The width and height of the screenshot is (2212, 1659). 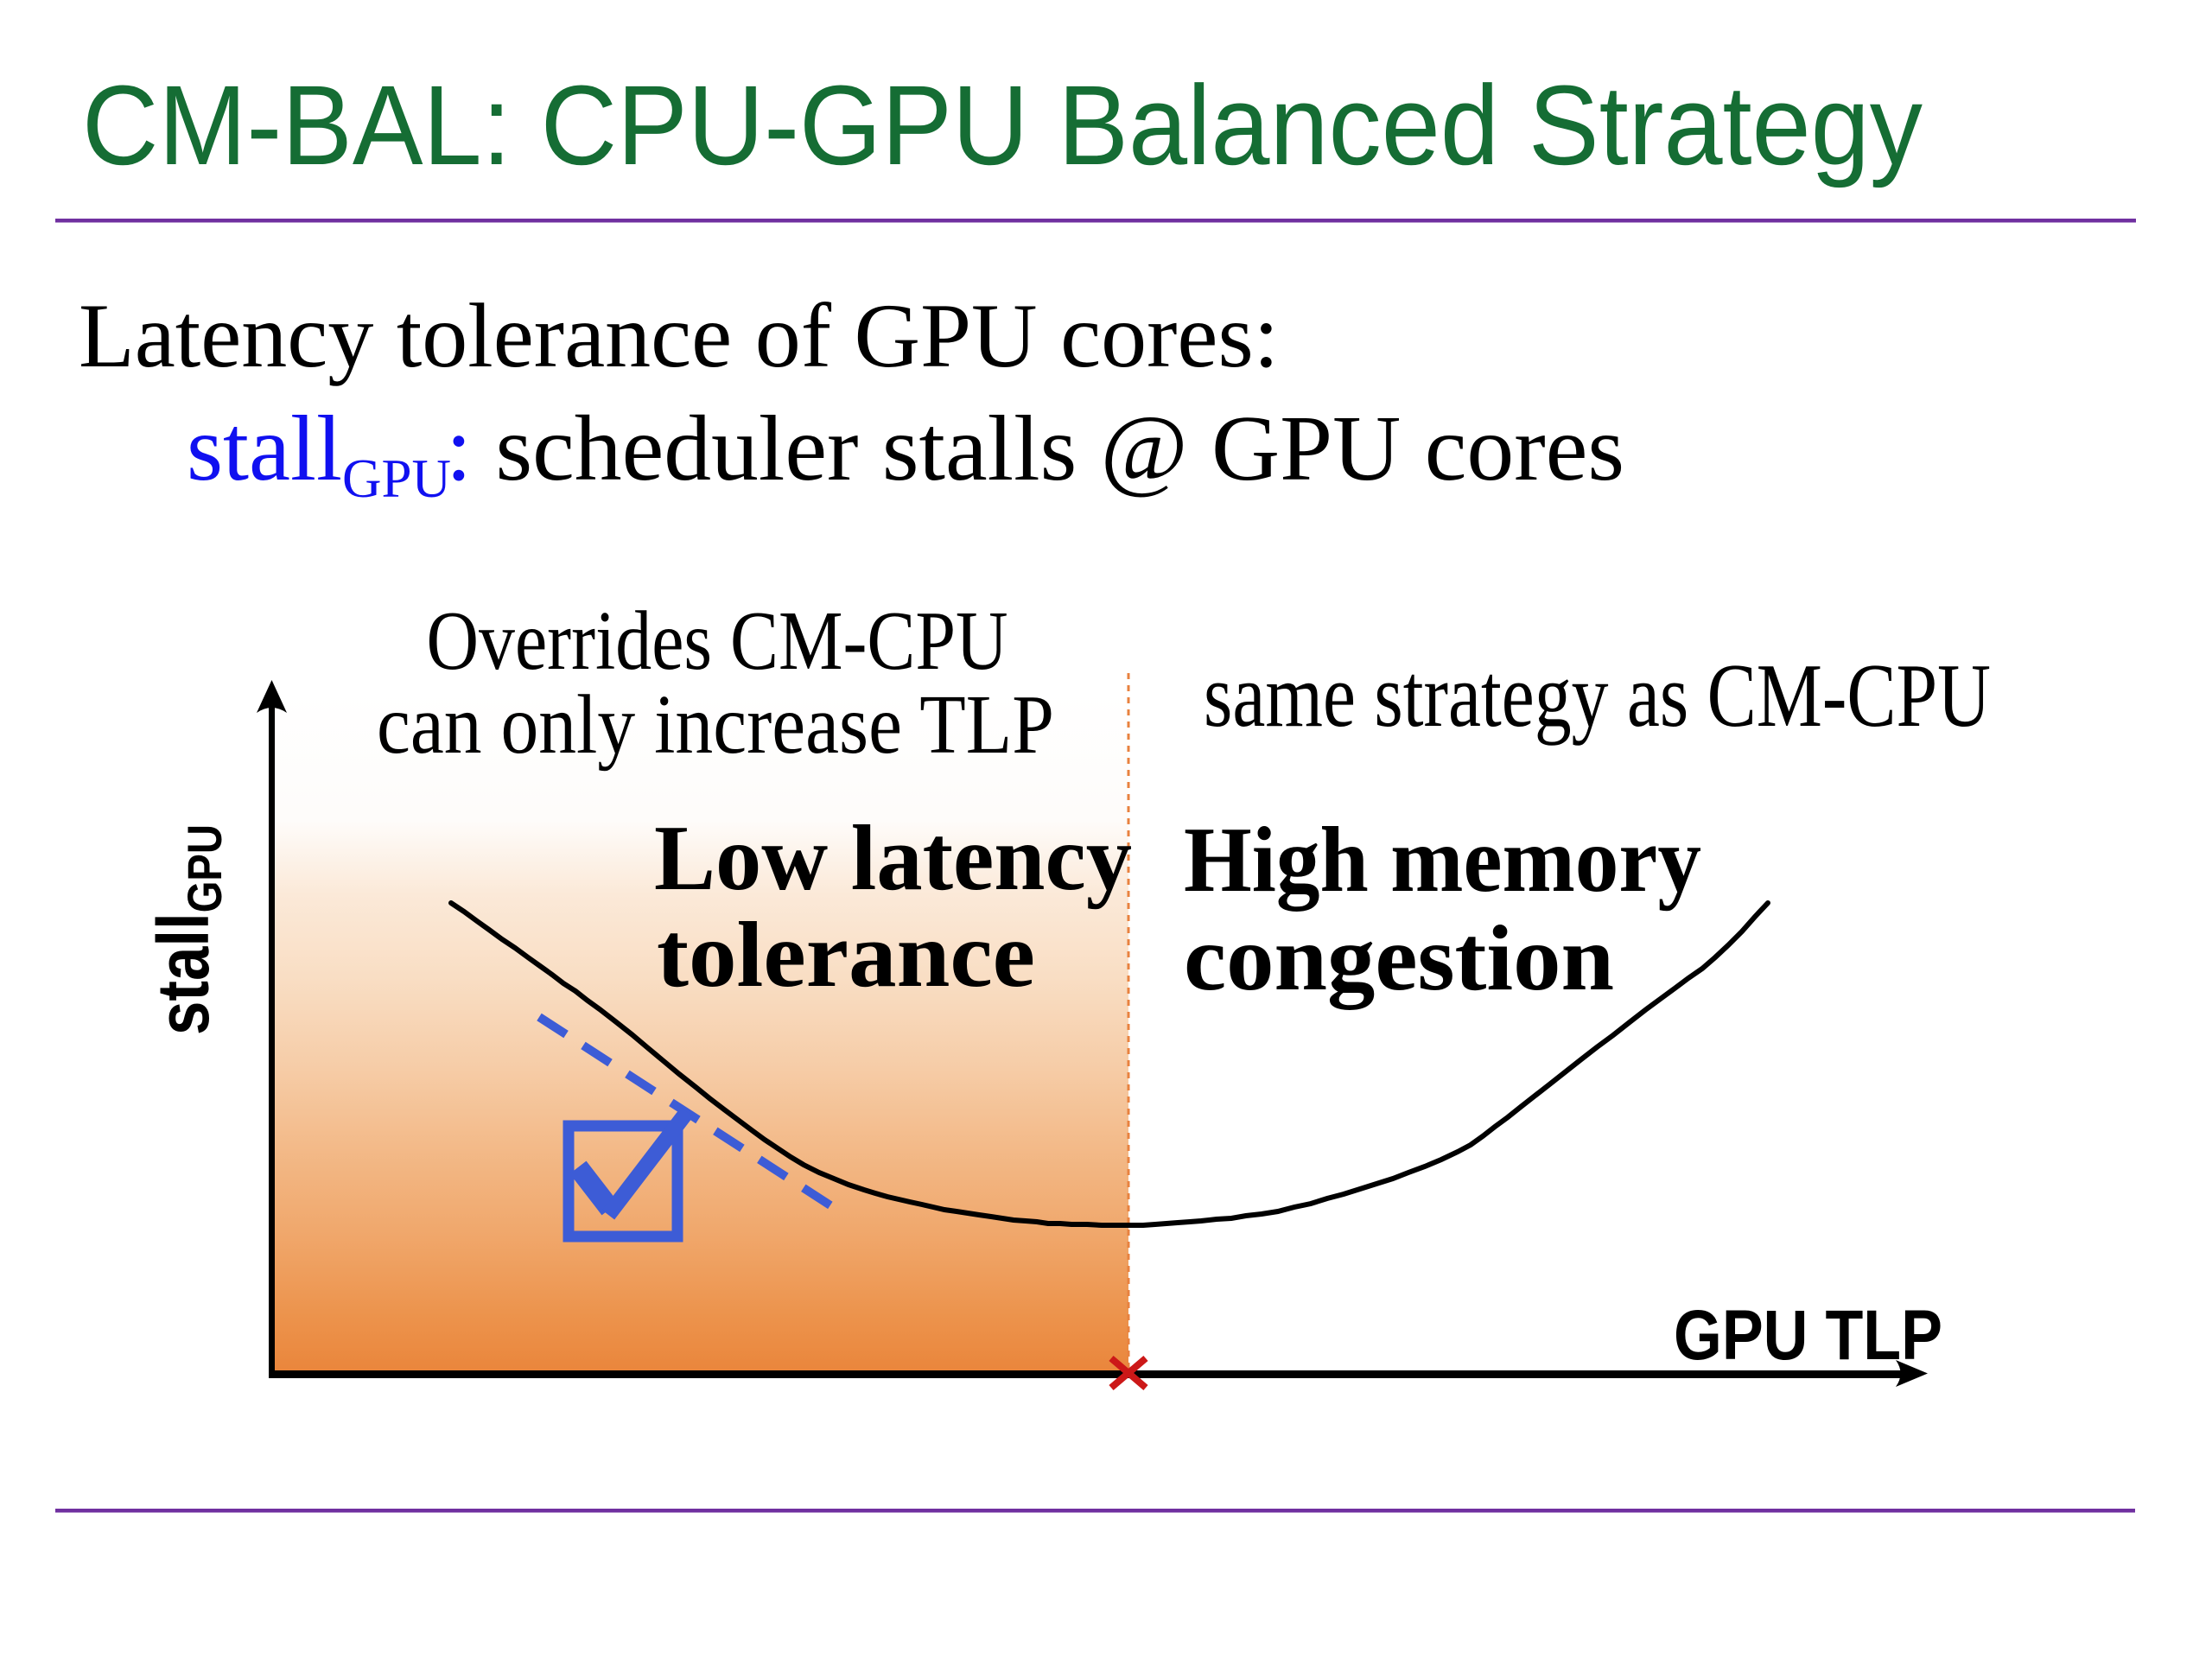 I want to click on svg-text: Low latency, so click(x=893, y=858).